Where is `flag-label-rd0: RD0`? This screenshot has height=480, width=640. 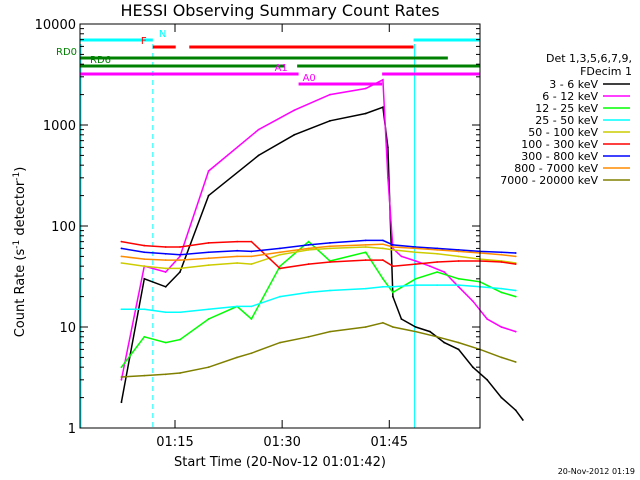 flag-label-rd0: RD0 is located at coordinates (66, 52).